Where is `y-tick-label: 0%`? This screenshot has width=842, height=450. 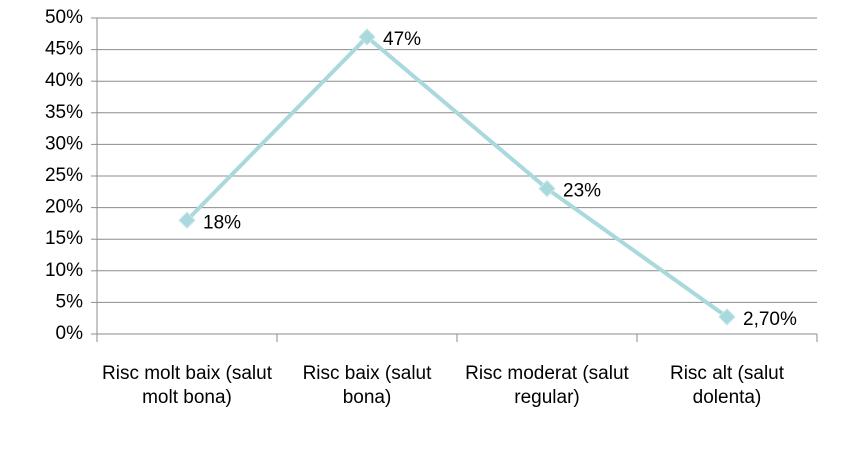 y-tick-label: 0% is located at coordinates (70, 333).